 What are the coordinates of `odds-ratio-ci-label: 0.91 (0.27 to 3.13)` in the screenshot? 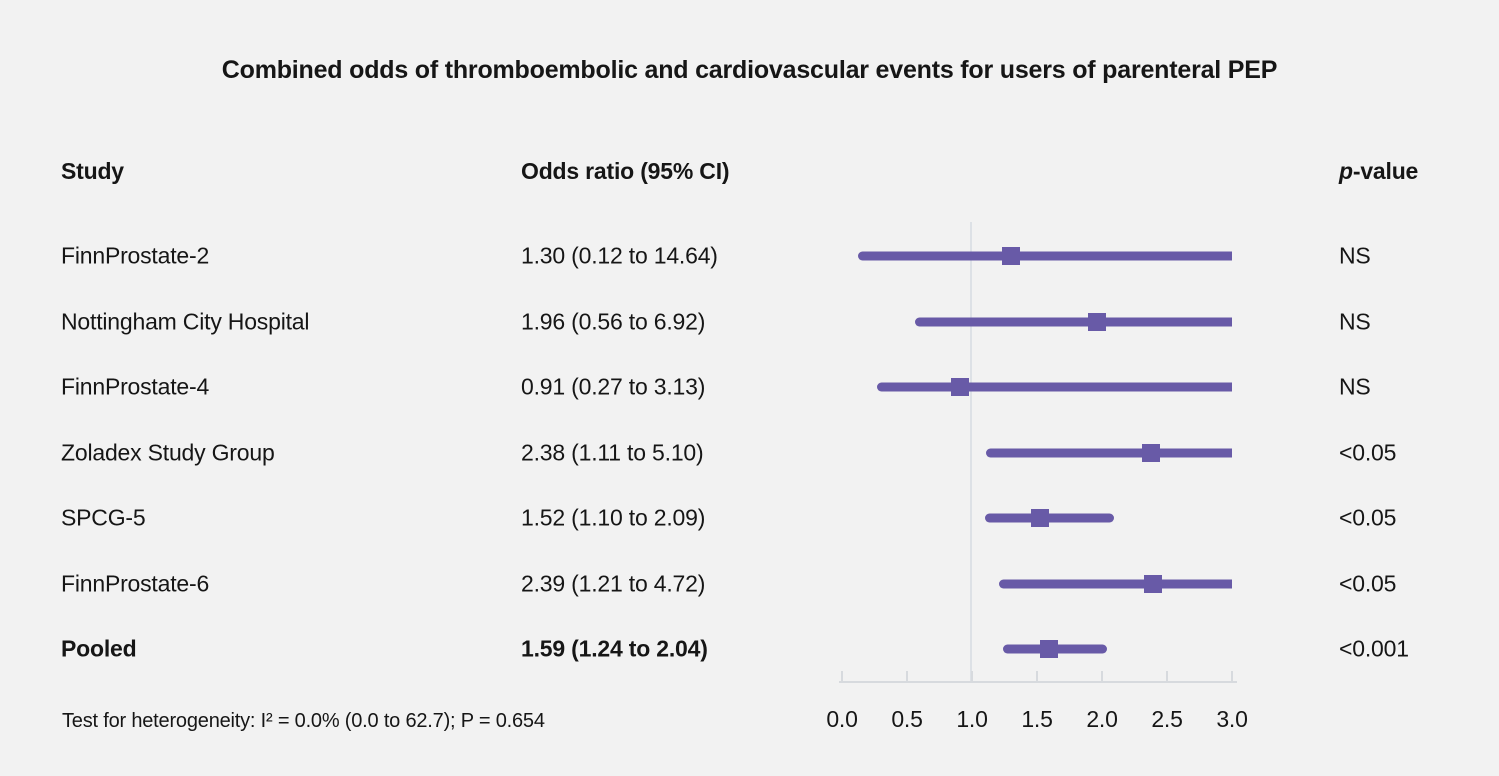 It's located at (613, 386).